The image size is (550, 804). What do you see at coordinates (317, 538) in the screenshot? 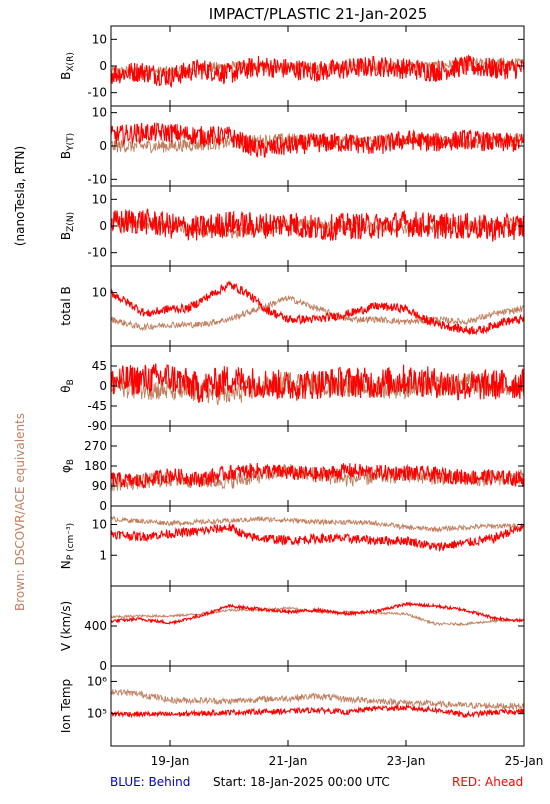
I see `series-np-ahead` at bounding box center [317, 538].